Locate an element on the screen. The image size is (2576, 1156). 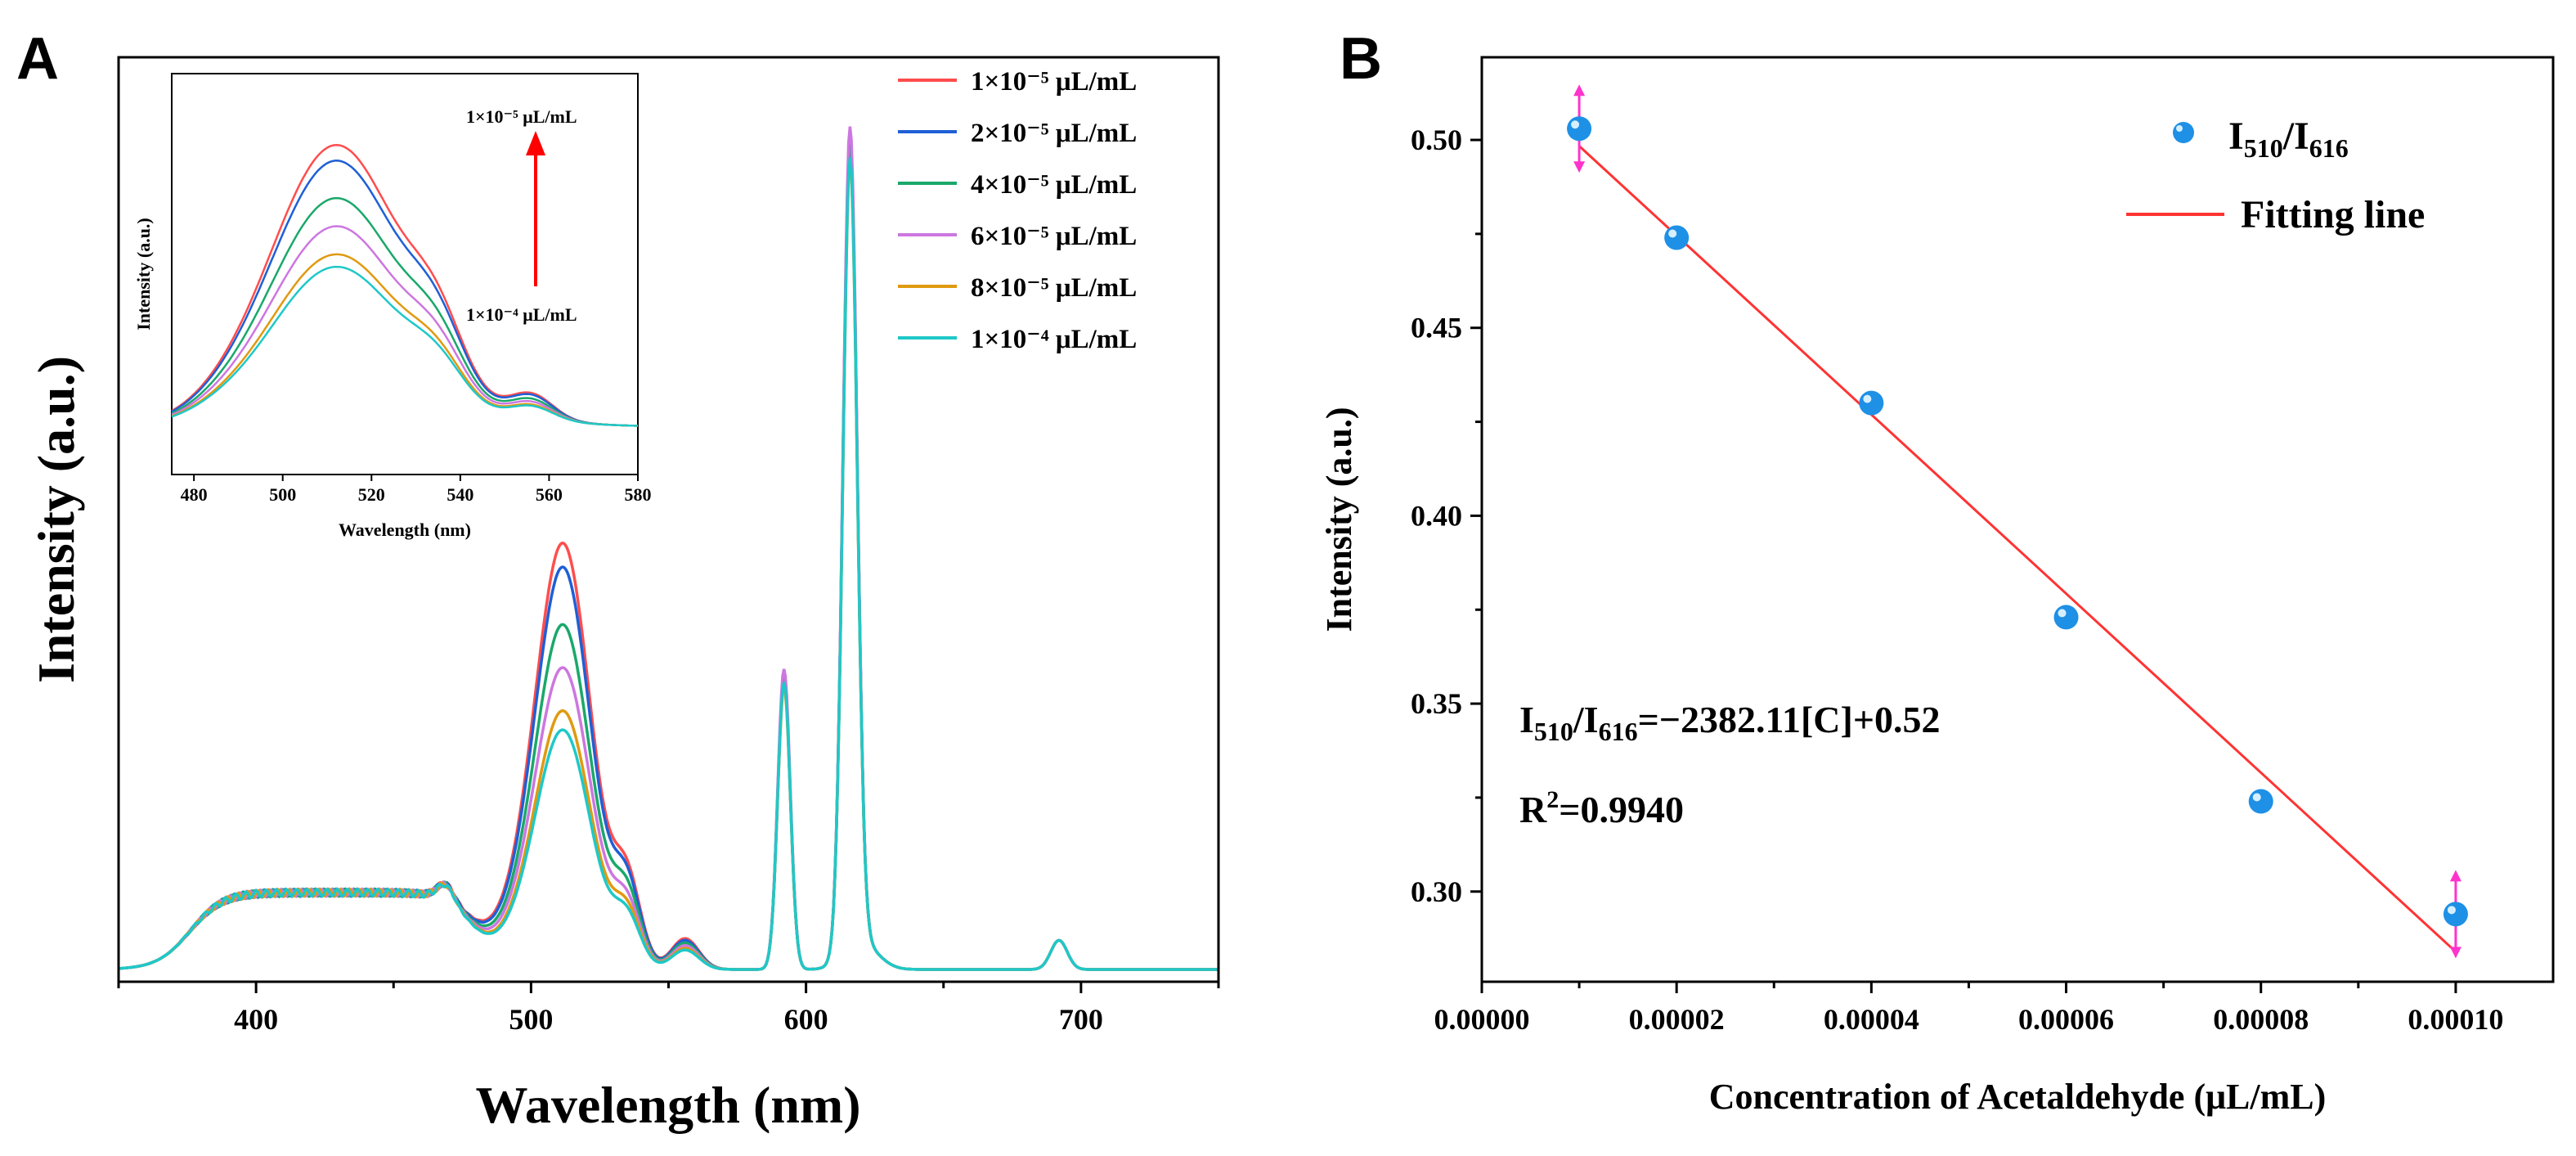
x-tick-label: 0.00006 is located at coordinates (2066, 1020).